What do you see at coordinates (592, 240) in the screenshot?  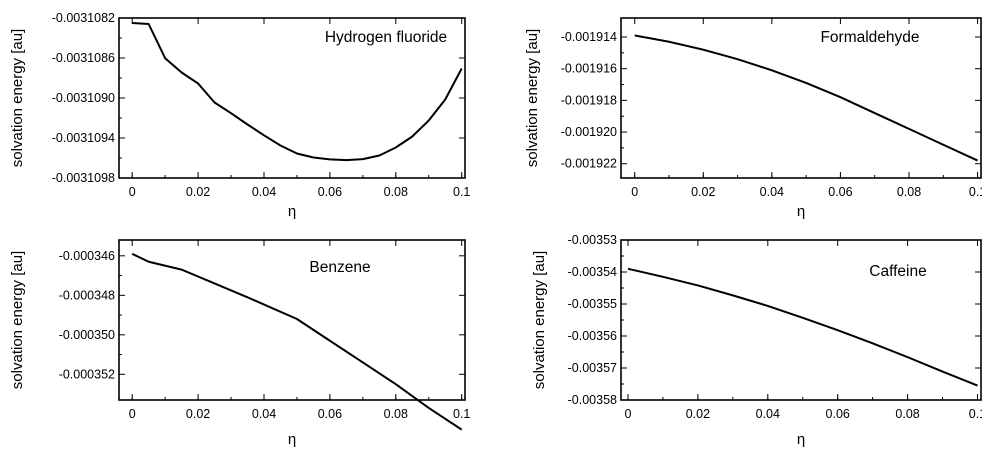 I see `y-tick-label: -0.00353` at bounding box center [592, 240].